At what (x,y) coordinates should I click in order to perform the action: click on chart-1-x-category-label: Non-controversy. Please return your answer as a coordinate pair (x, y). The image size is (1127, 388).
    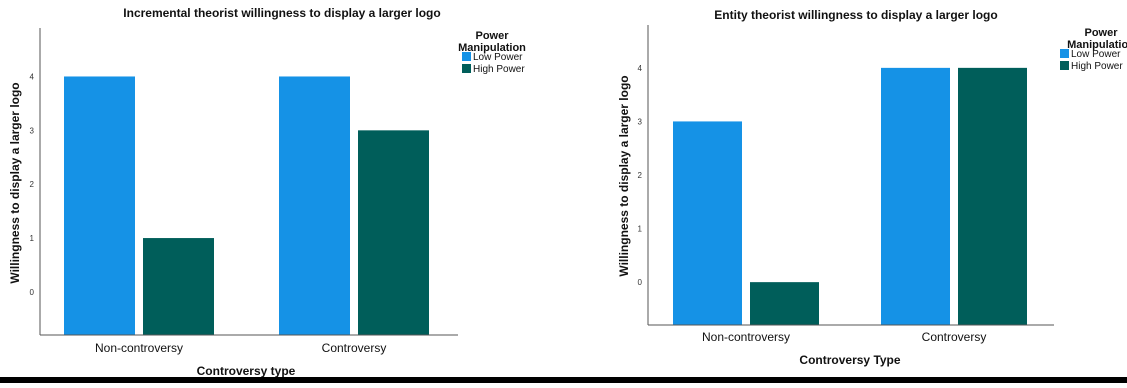
    Looking at the image, I should click on (746, 337).